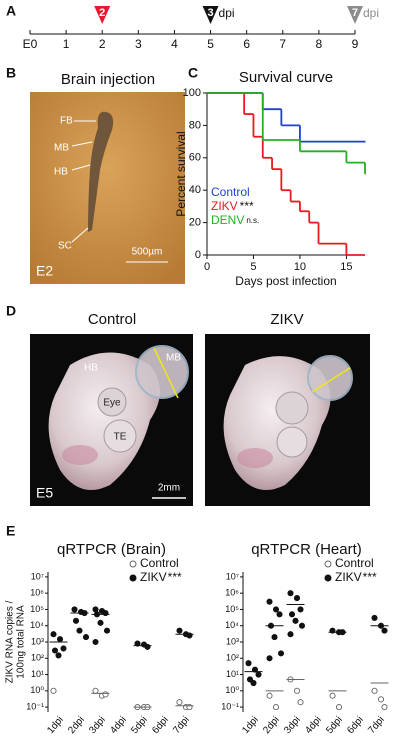 The height and width of the screenshot is (738, 400). I want to click on y-tick-label: 10³, so click(232, 641).